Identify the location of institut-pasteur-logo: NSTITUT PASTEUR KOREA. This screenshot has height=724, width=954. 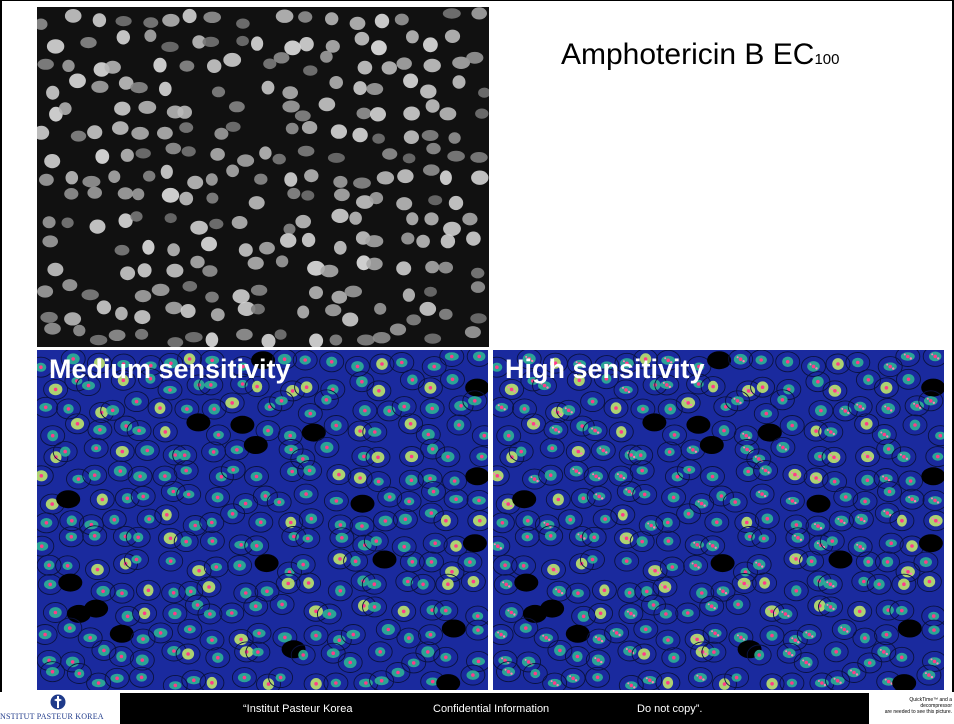
(60, 708).